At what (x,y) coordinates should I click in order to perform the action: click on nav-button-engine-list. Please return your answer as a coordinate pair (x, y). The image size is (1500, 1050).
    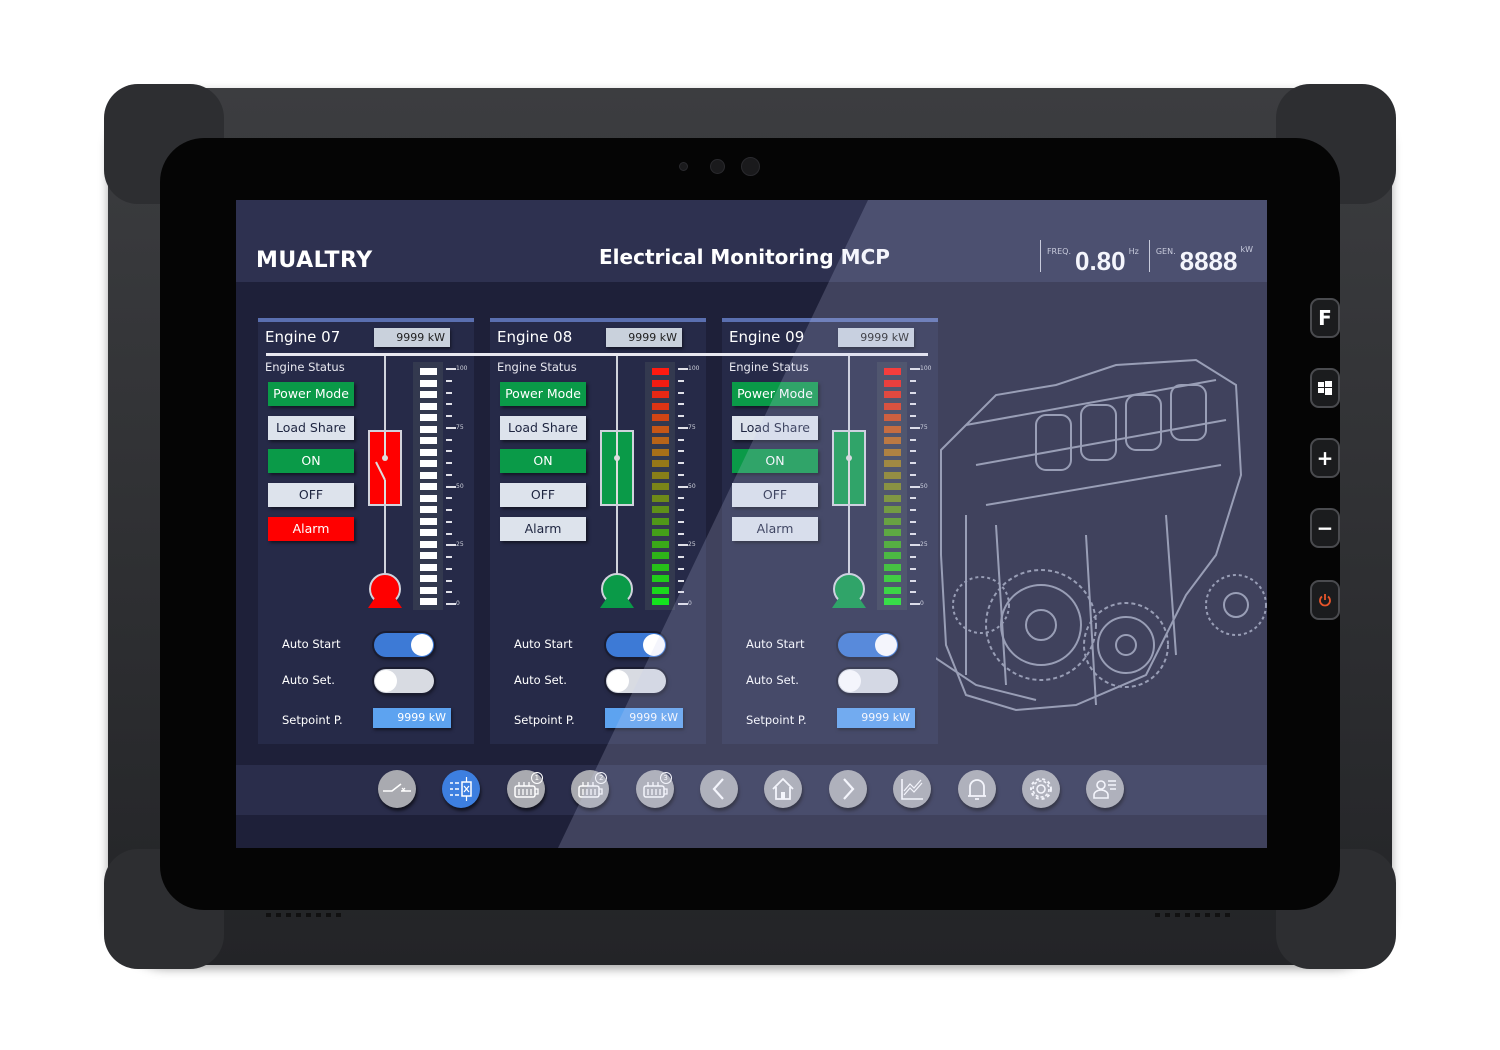
    Looking at the image, I should click on (461, 789).